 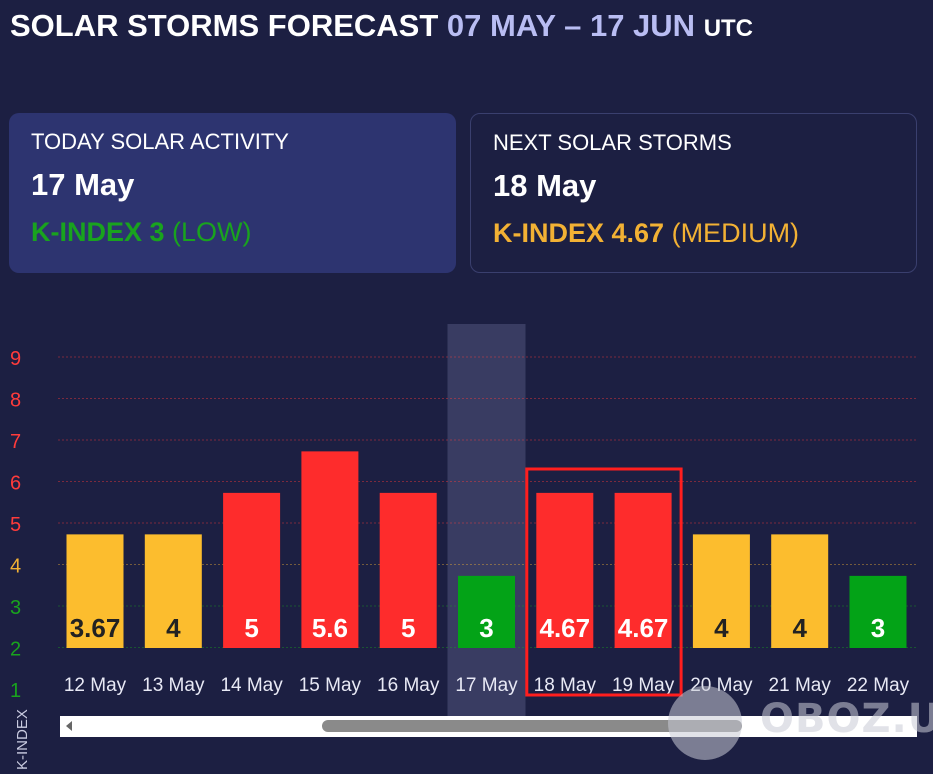 What do you see at coordinates (878, 685) in the screenshot?
I see `x-tick-label: 22 May` at bounding box center [878, 685].